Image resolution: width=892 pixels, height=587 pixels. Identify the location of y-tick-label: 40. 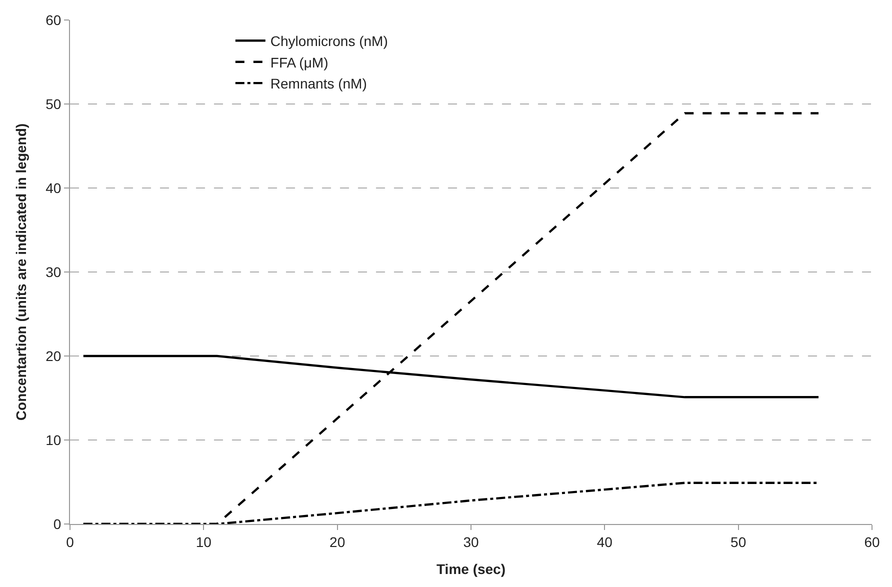
(54, 188).